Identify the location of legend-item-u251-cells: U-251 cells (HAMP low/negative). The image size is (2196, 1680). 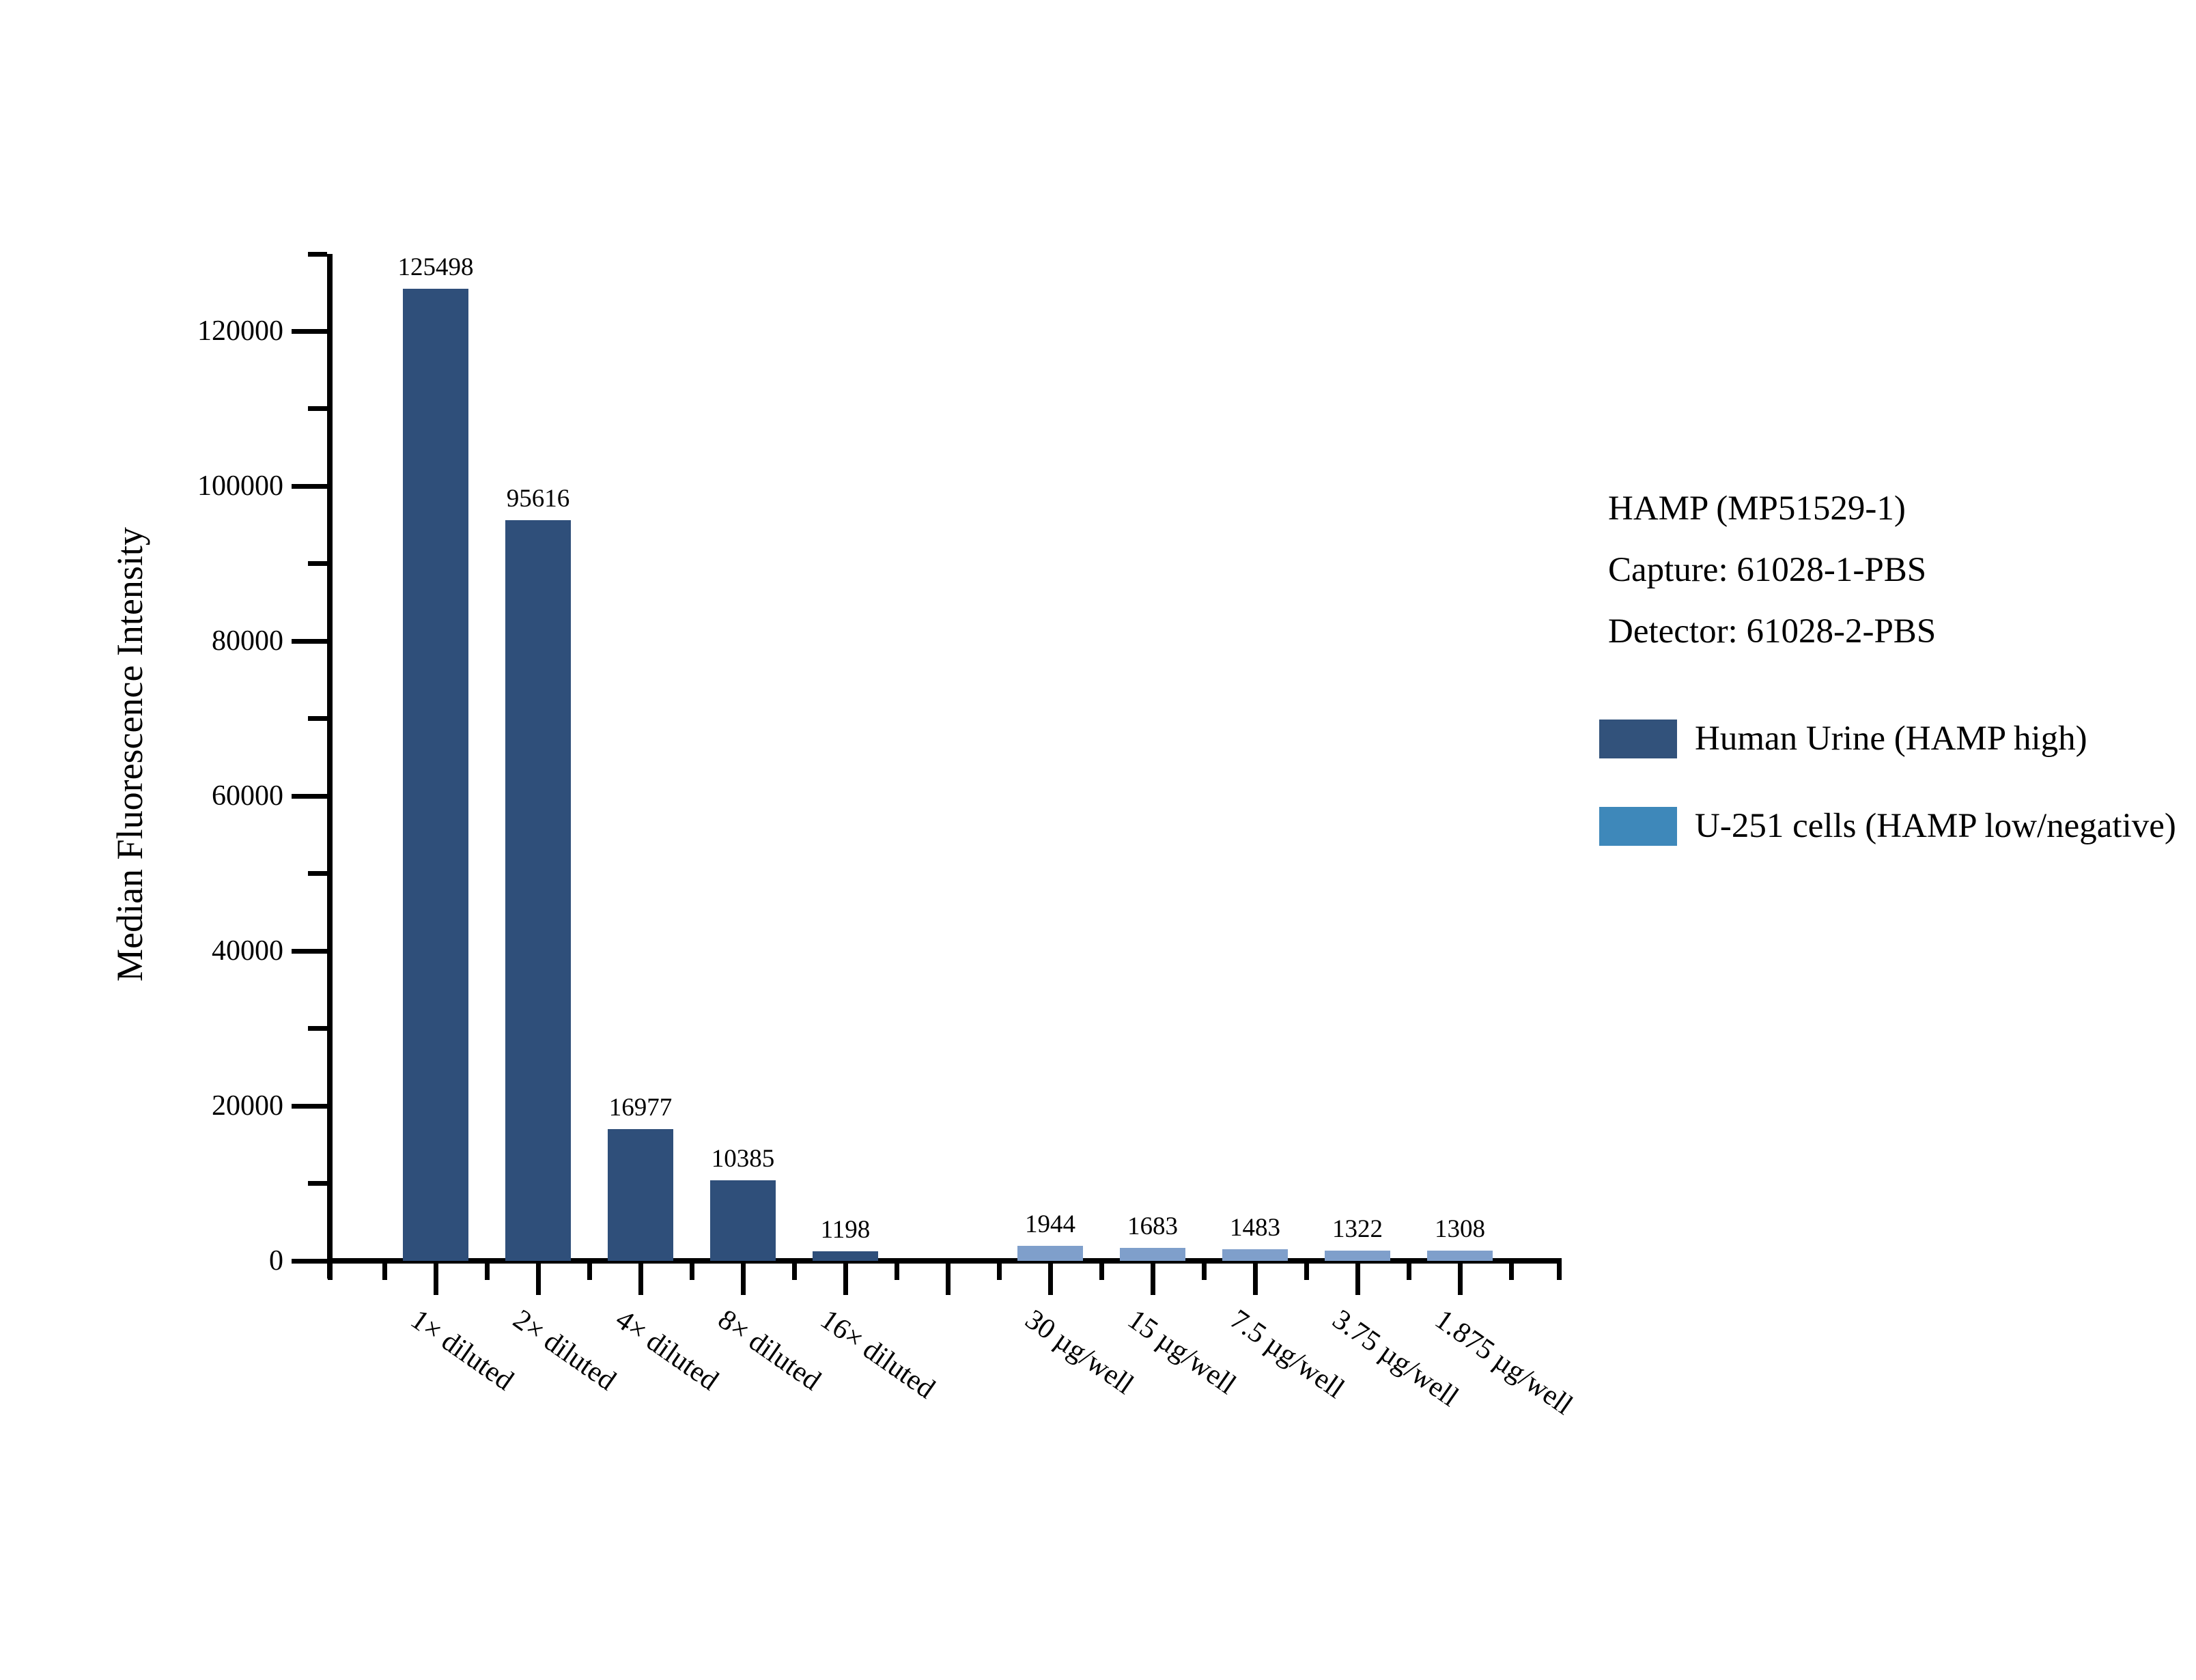
(1888, 826).